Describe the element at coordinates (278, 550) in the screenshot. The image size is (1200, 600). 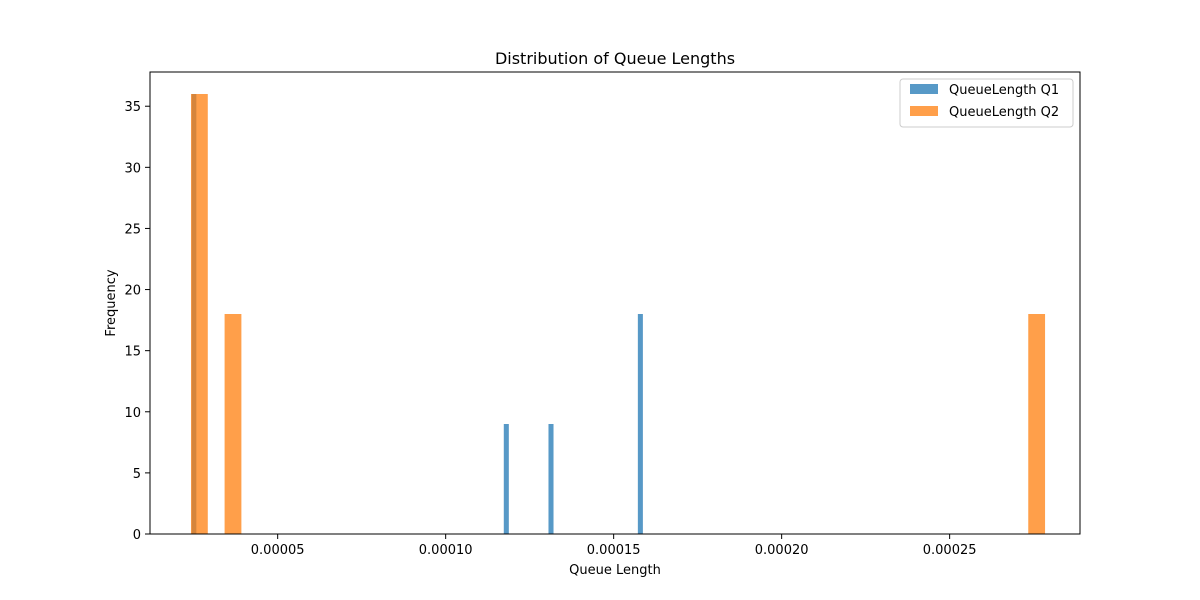
I see `x-tick-label-1: 0.00005` at that location.